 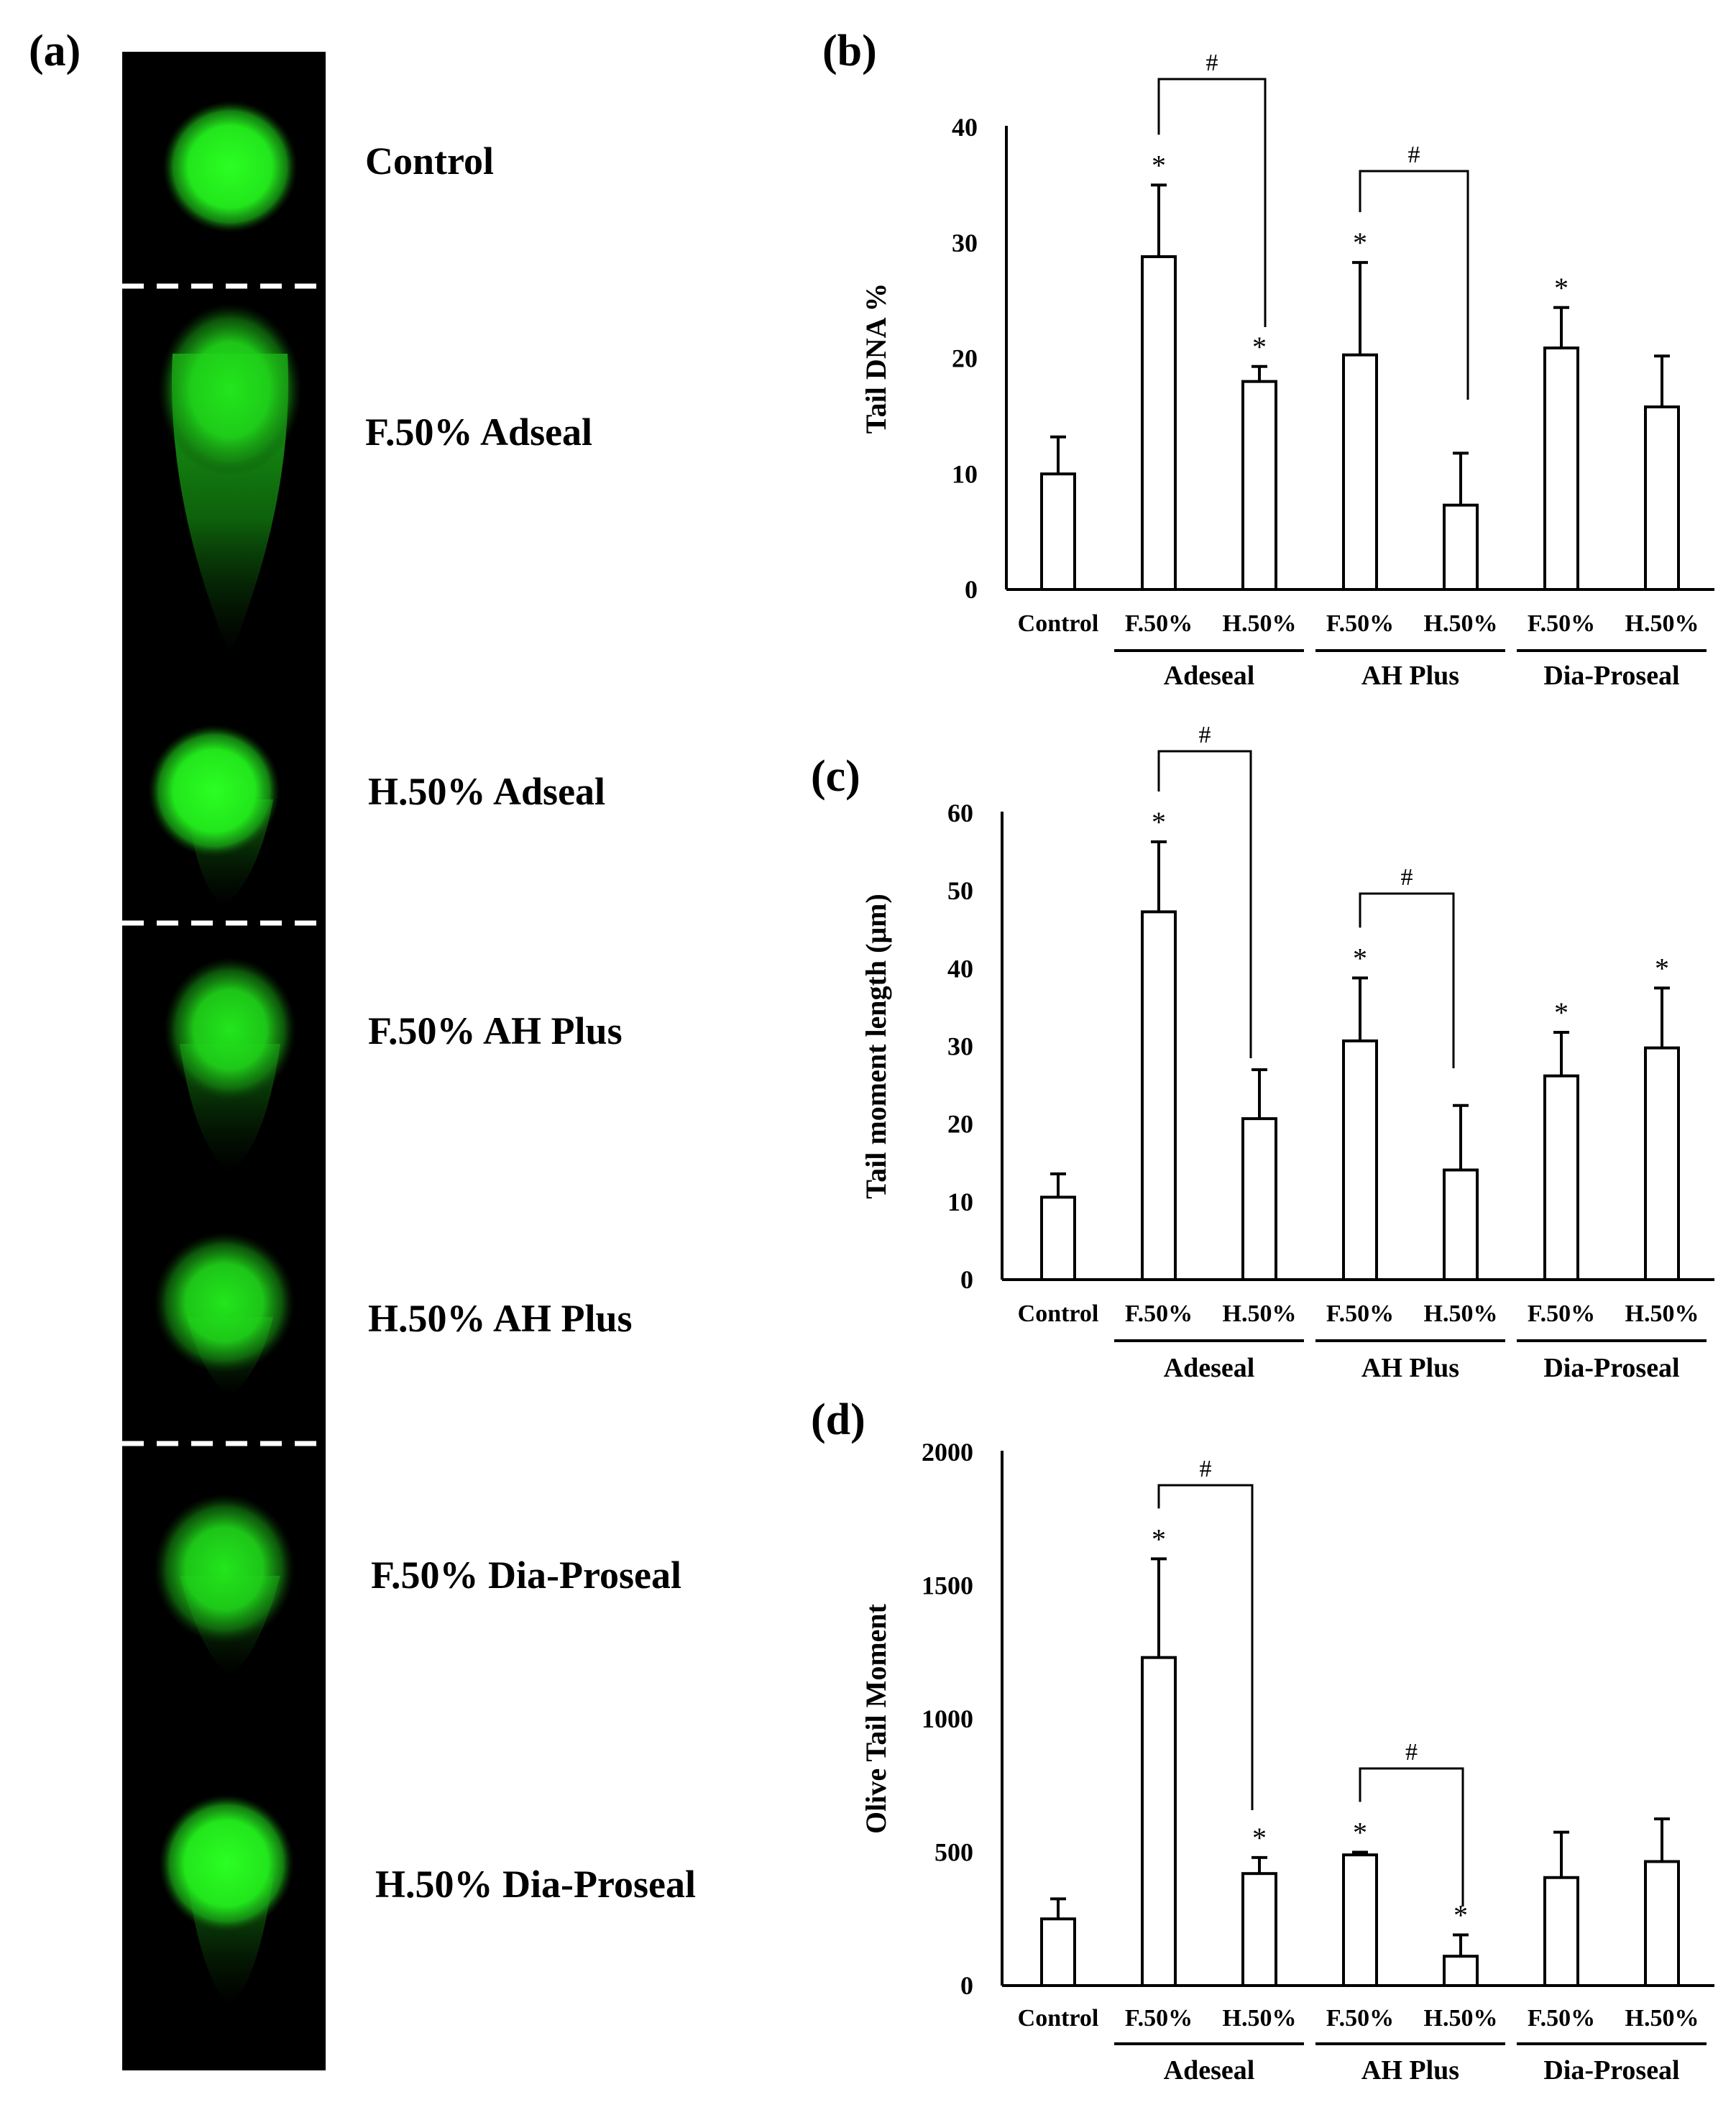 I want to click on y-axis-label: Tail DNA %, so click(x=876, y=359).